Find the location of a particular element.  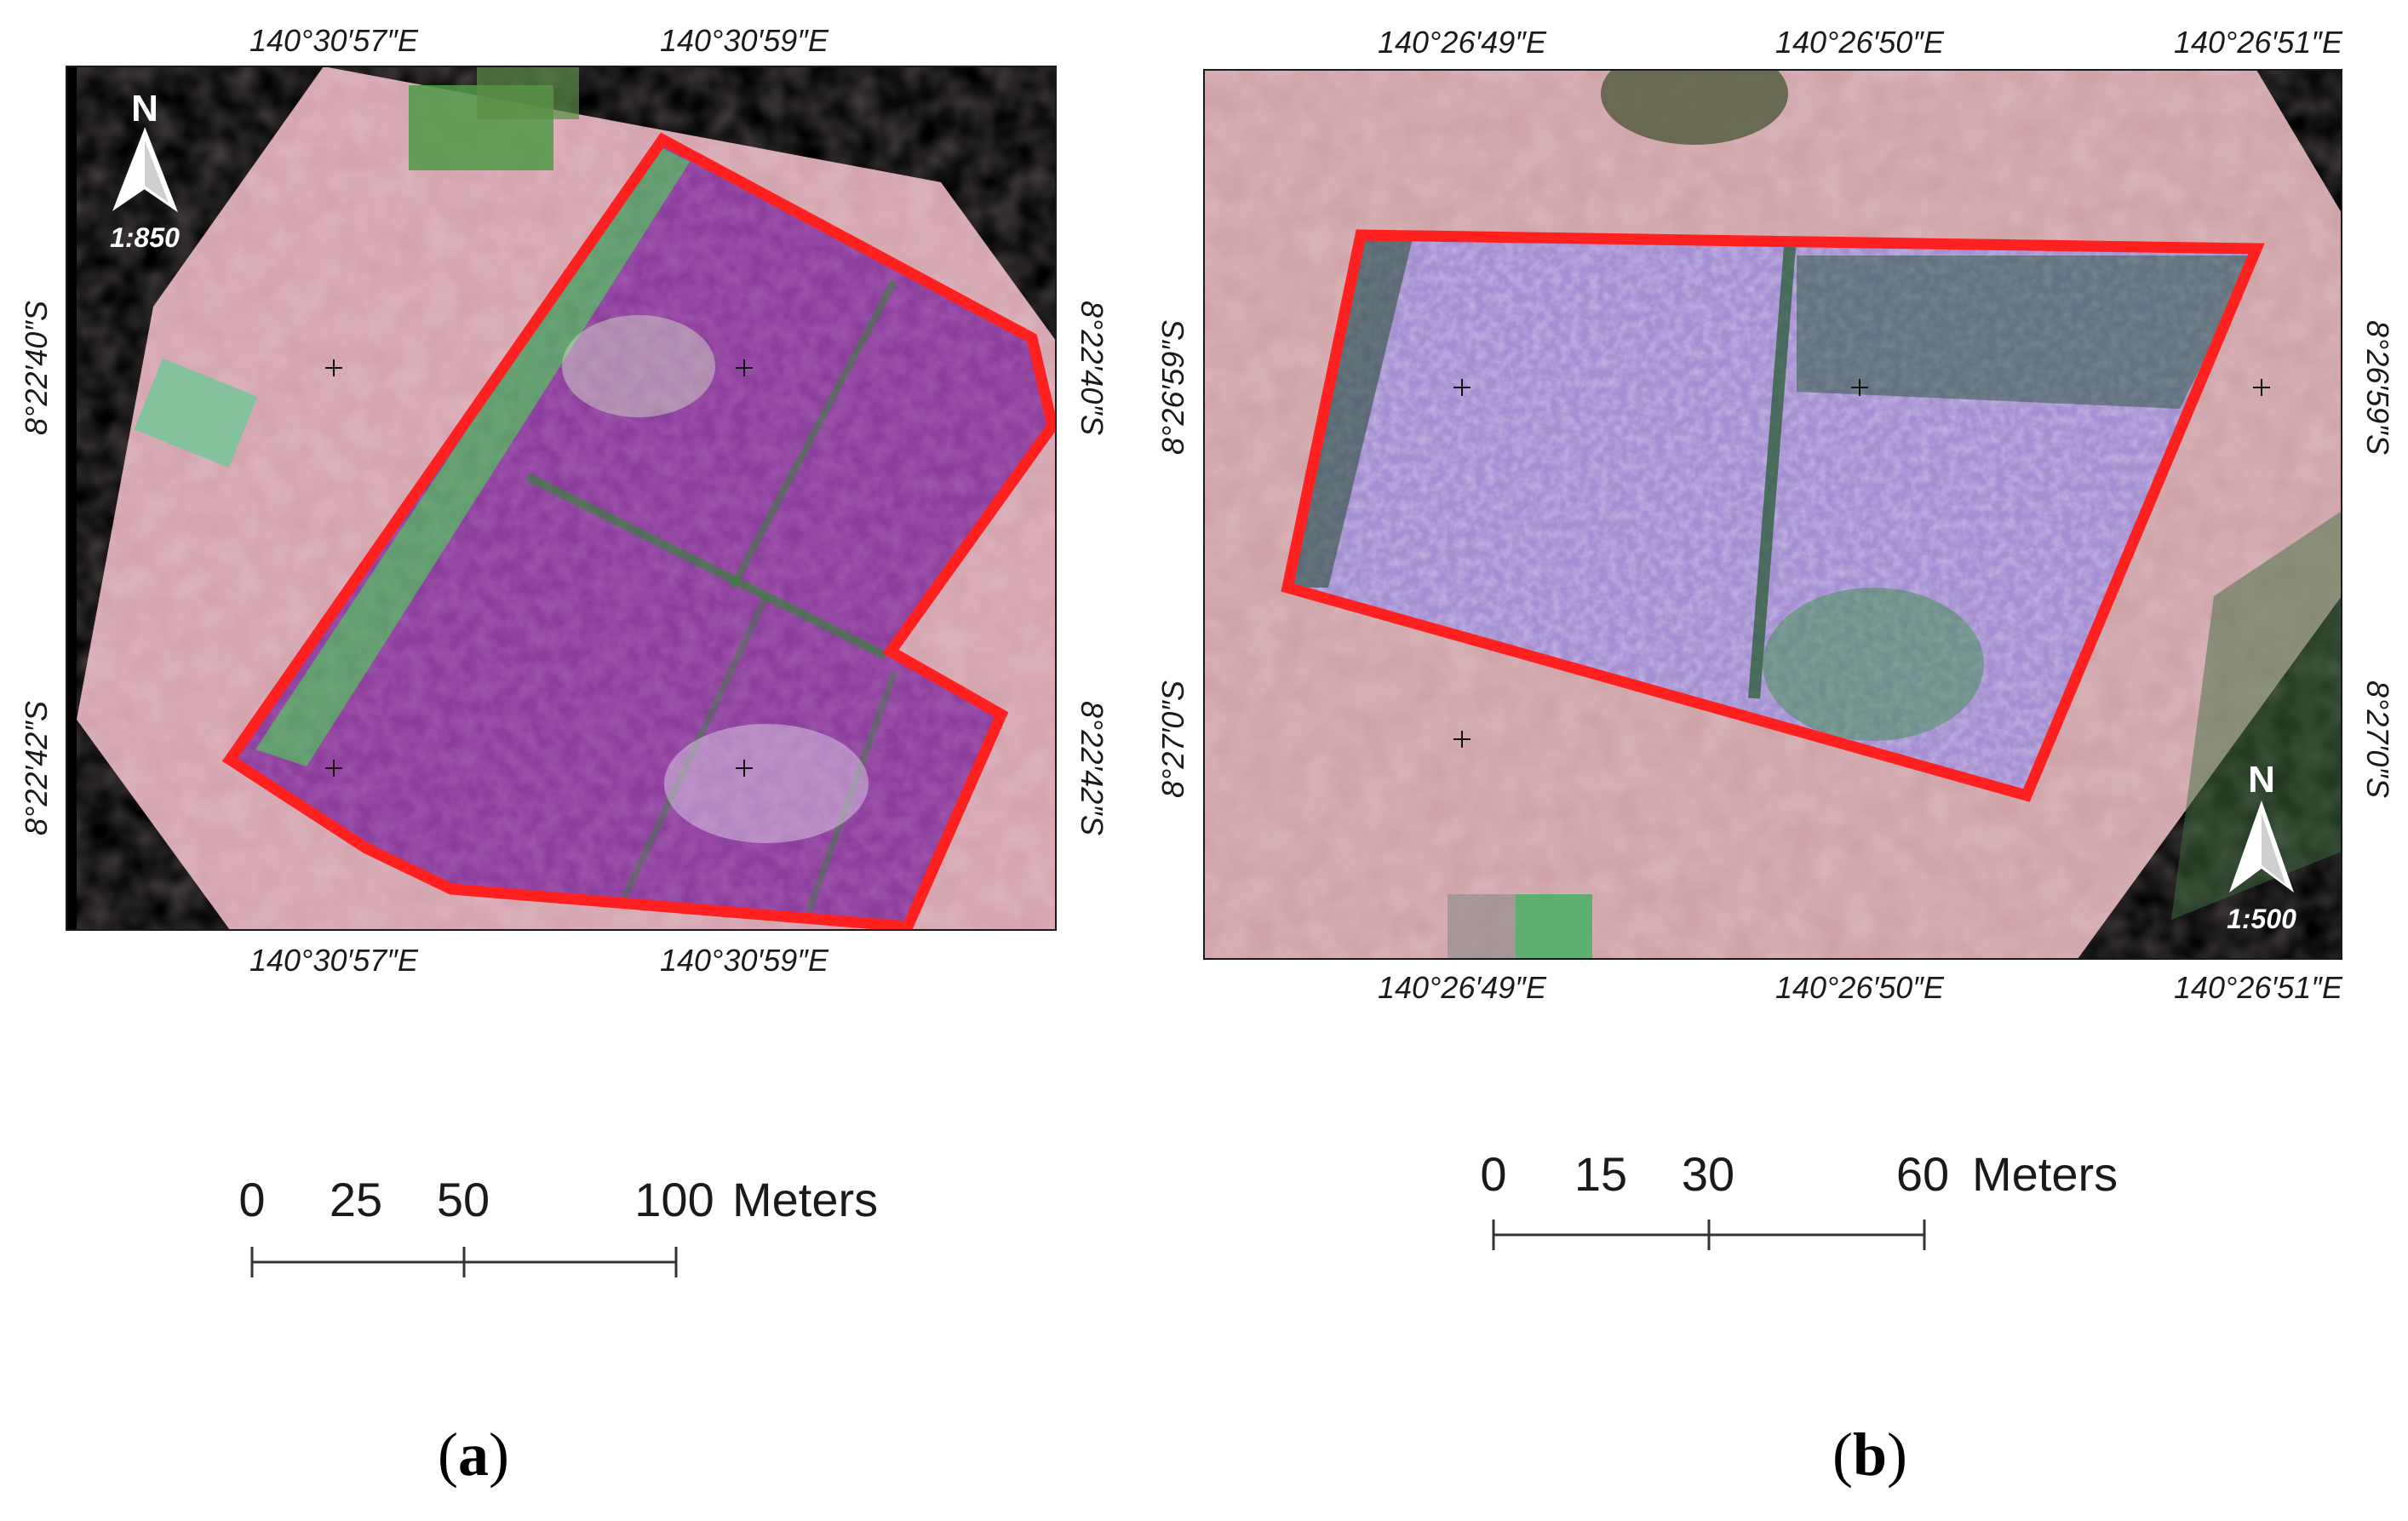

panel-a-north-label: N is located at coordinates (144, 108).